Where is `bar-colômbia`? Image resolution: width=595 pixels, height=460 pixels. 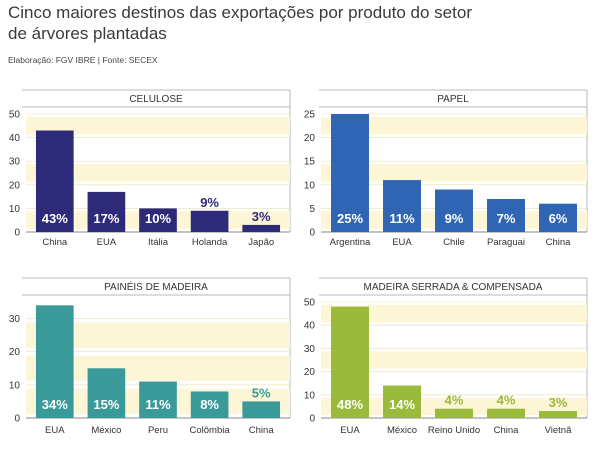 bar-colômbia is located at coordinates (209, 404).